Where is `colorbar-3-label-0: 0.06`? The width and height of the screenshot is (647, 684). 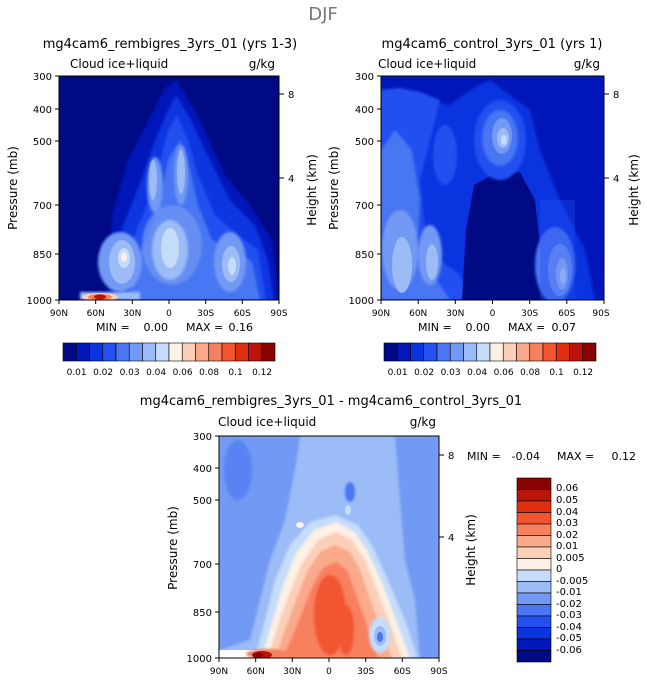 colorbar-3-label-0: 0.06 is located at coordinates (567, 488).